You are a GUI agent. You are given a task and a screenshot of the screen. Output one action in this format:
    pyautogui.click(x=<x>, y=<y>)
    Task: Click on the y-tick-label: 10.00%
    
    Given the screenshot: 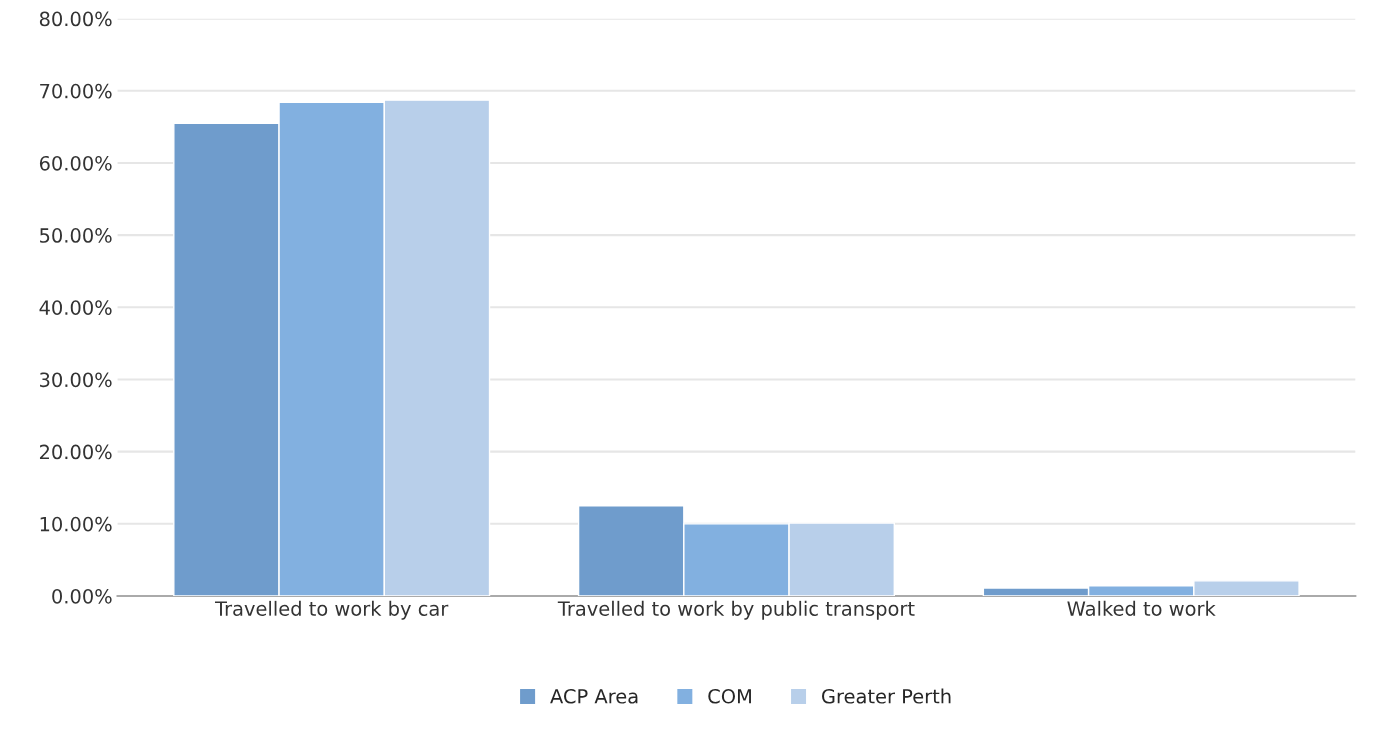 What is the action you would take?
    pyautogui.click(x=76, y=524)
    